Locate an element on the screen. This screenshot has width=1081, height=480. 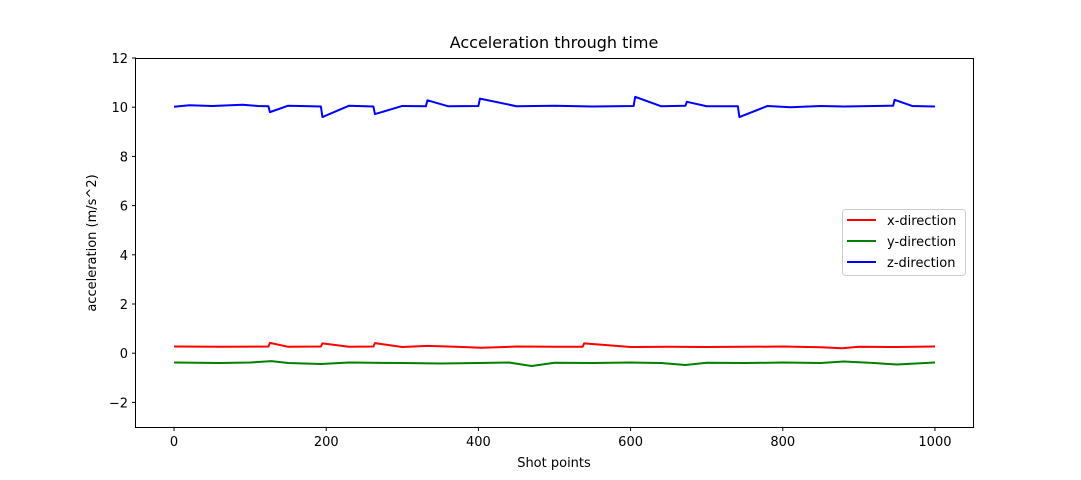
legend-frame is located at coordinates (904, 242).